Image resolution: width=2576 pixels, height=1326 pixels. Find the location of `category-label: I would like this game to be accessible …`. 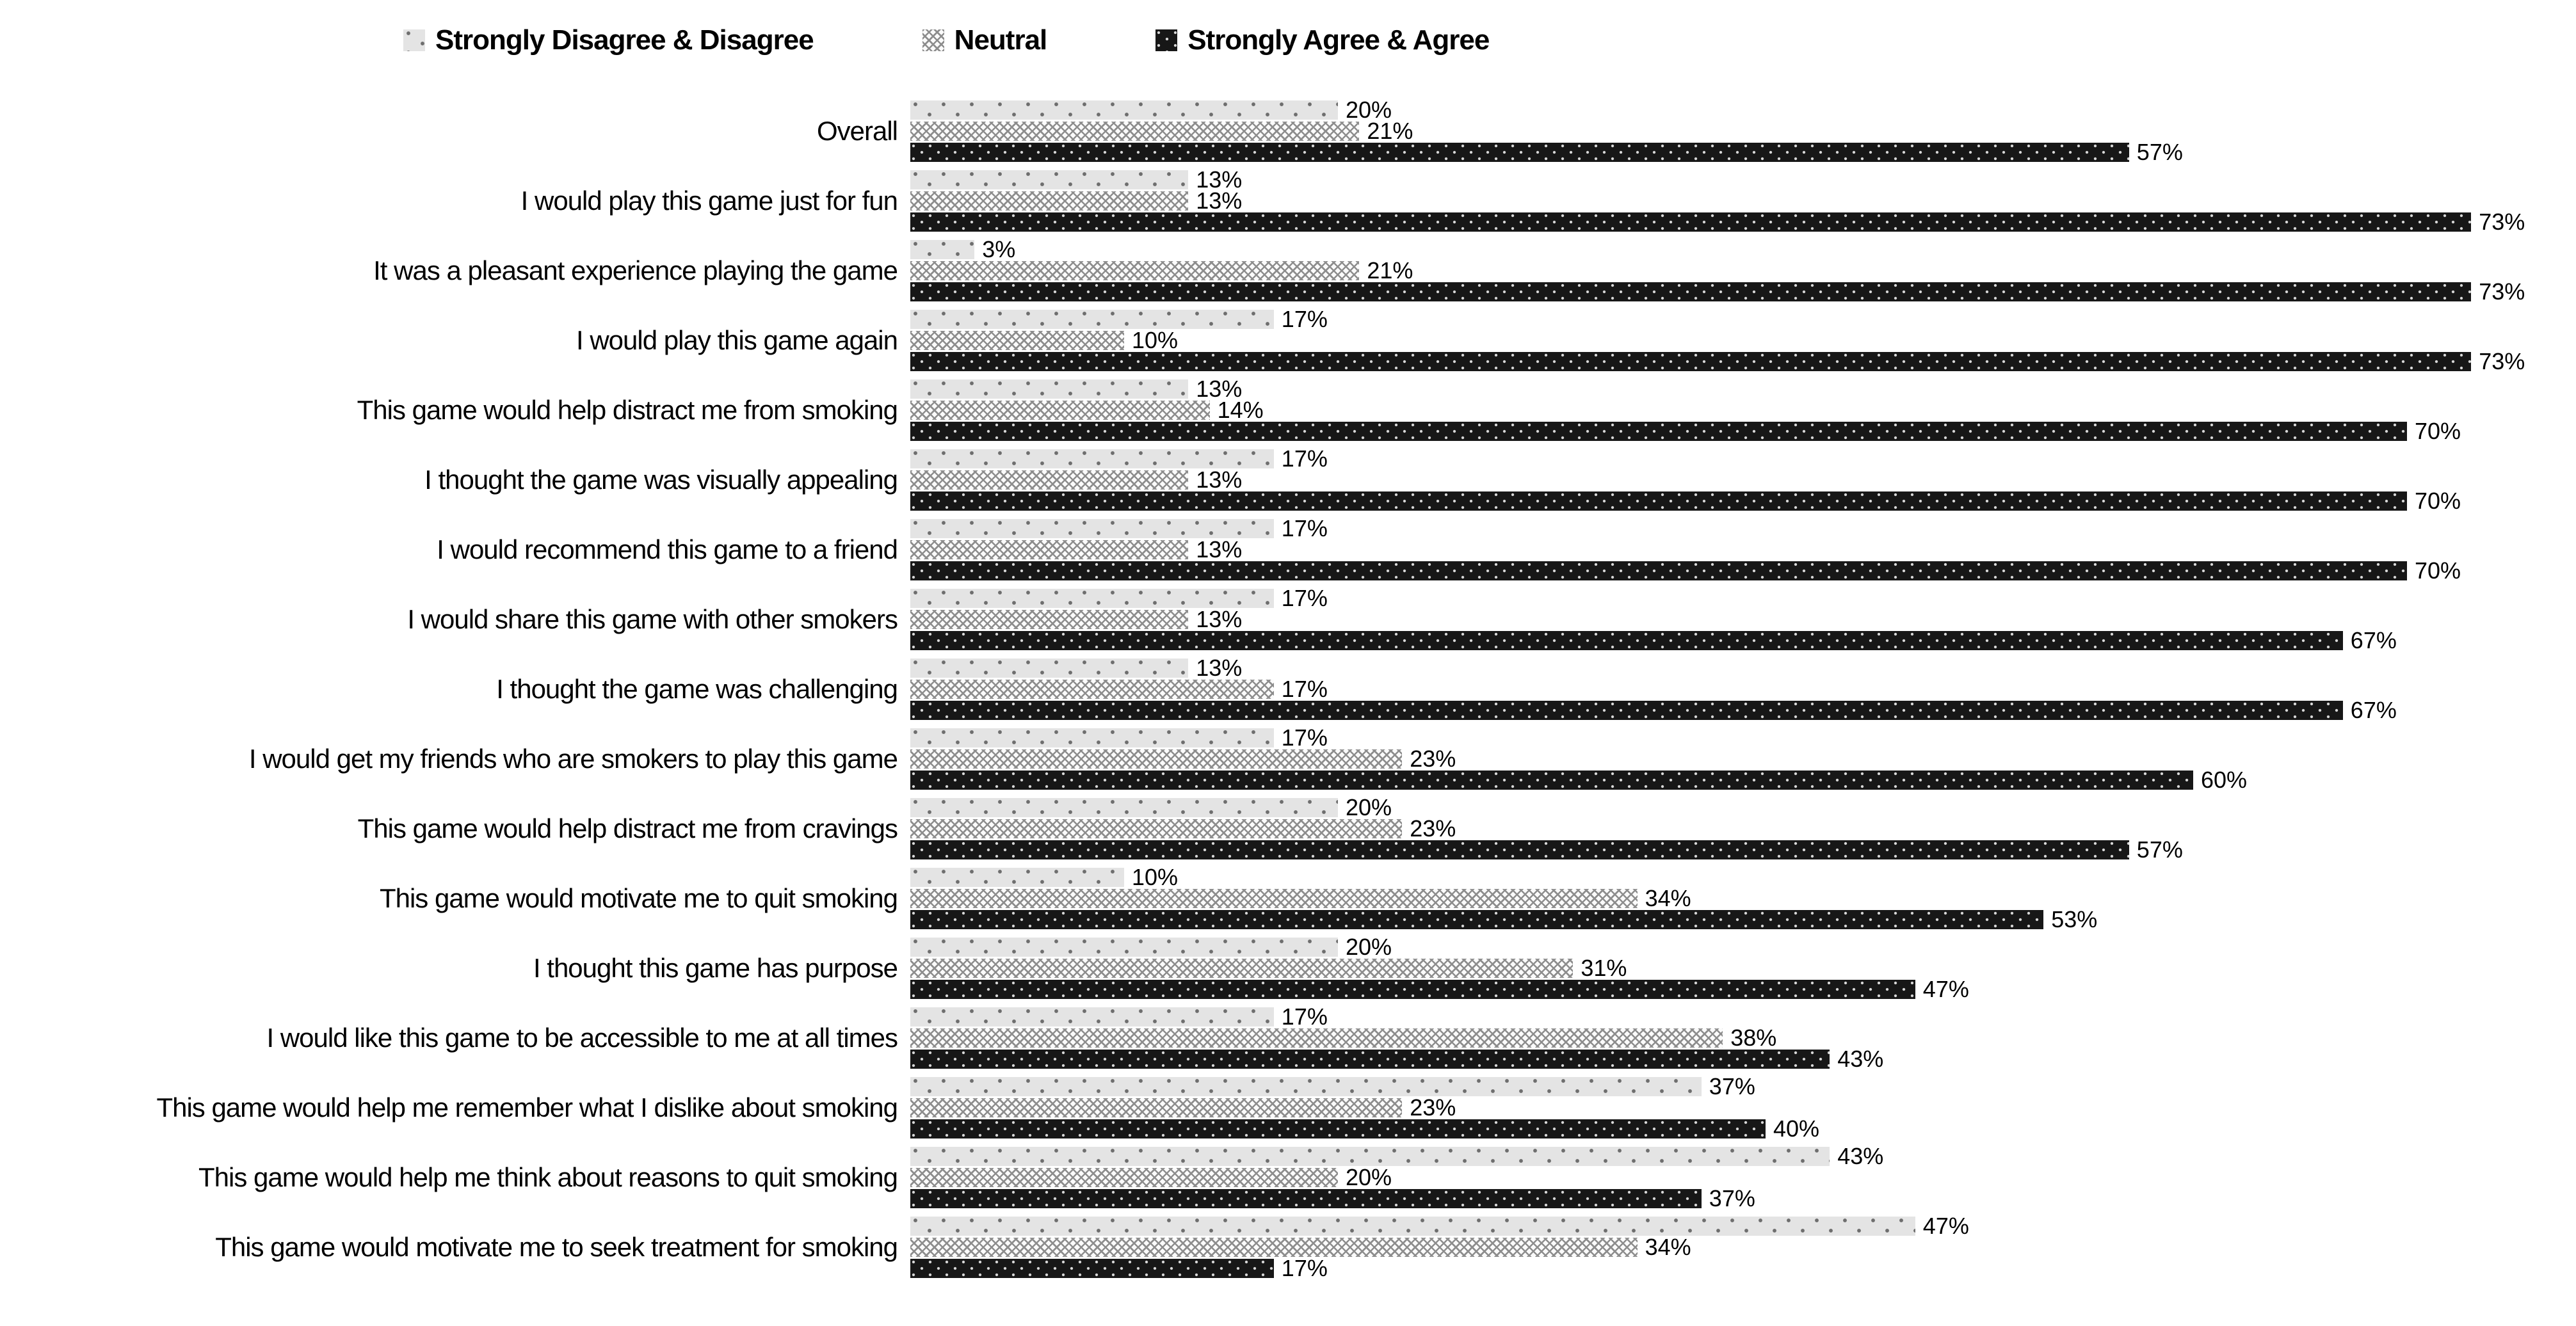

category-label: I would like this game to be accessible … is located at coordinates (582, 1037).